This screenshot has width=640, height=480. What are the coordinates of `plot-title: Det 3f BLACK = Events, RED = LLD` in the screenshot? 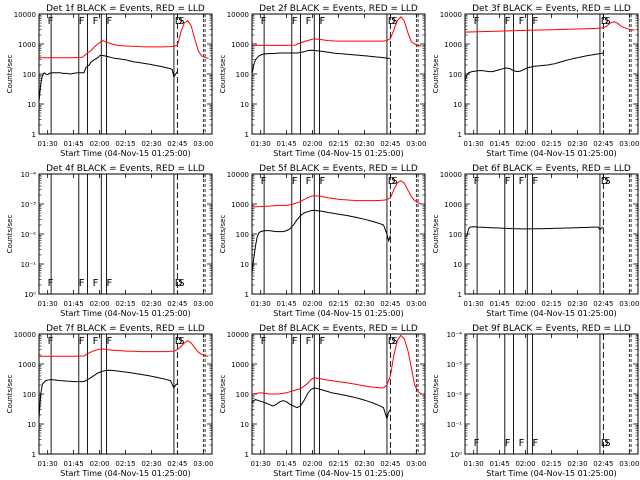 It's located at (551, 9).